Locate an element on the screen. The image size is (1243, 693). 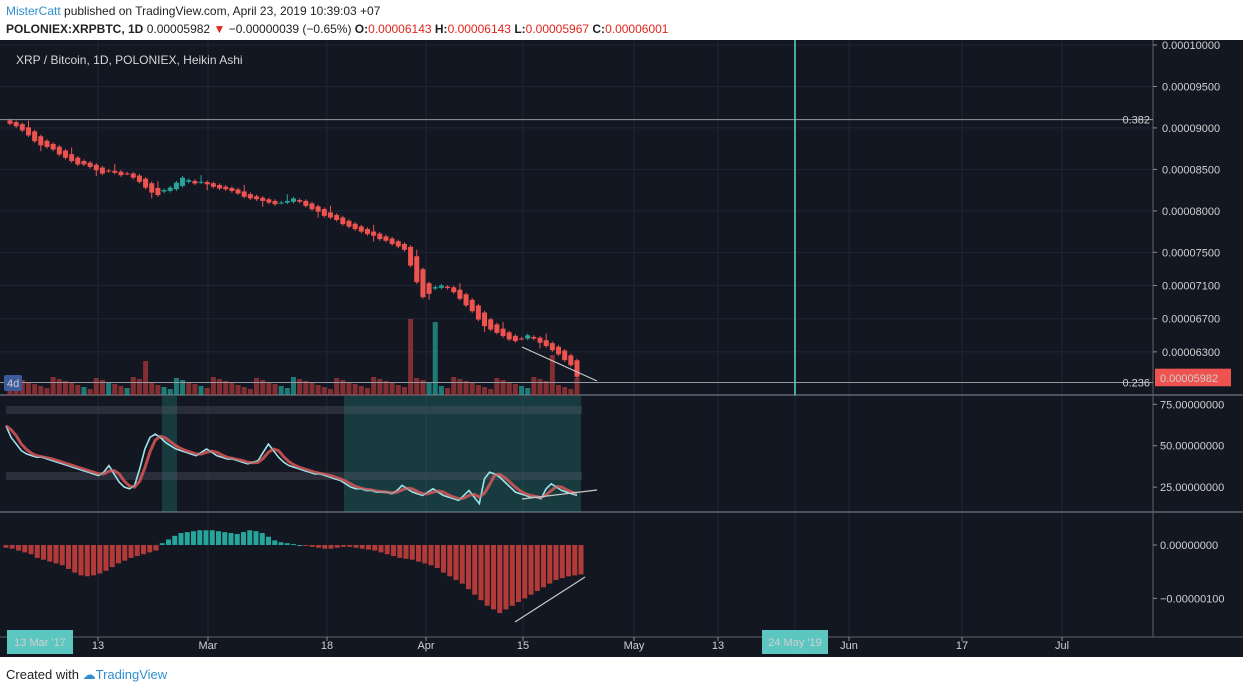
hist-tick-label: 0.00000000 is located at coordinates (1189, 546).